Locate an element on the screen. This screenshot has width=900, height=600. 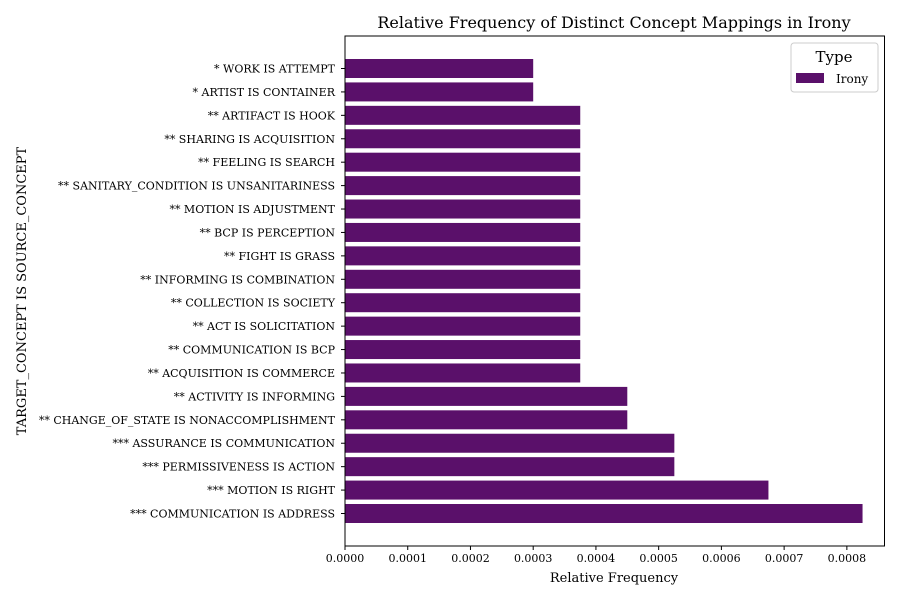
x-tick-label: 0.0007 is located at coordinates (784, 558).